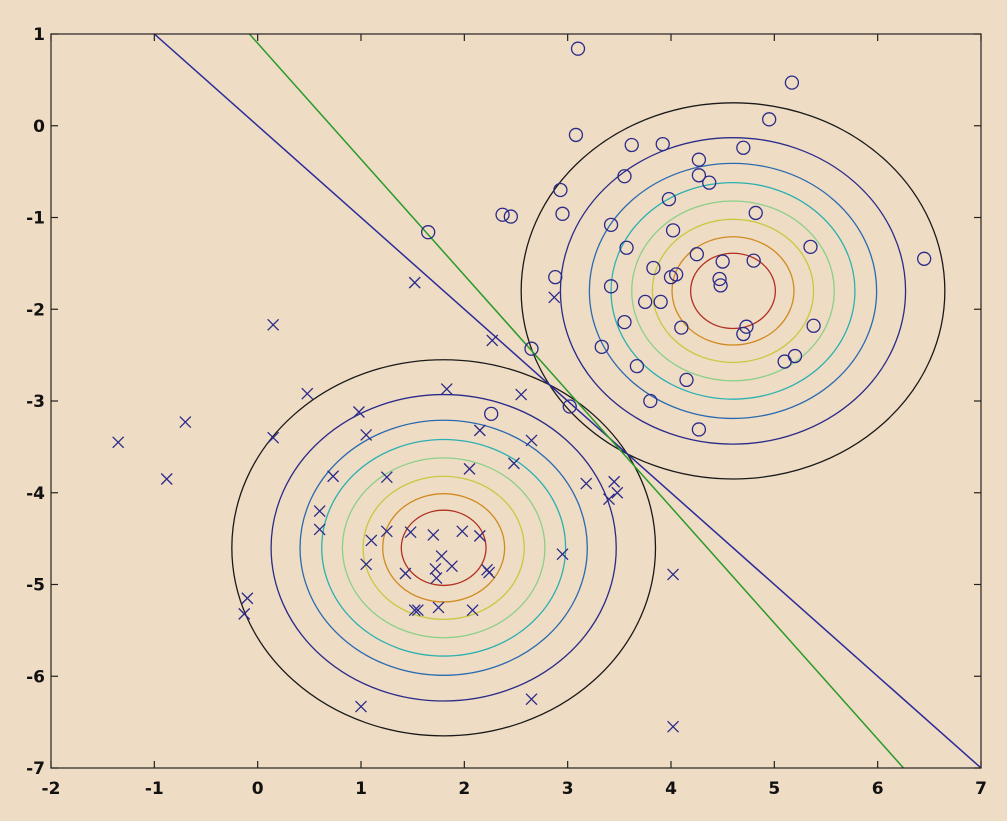 The image size is (1007, 821). What do you see at coordinates (464, 789) in the screenshot?
I see `x-tick-label: 2` at bounding box center [464, 789].